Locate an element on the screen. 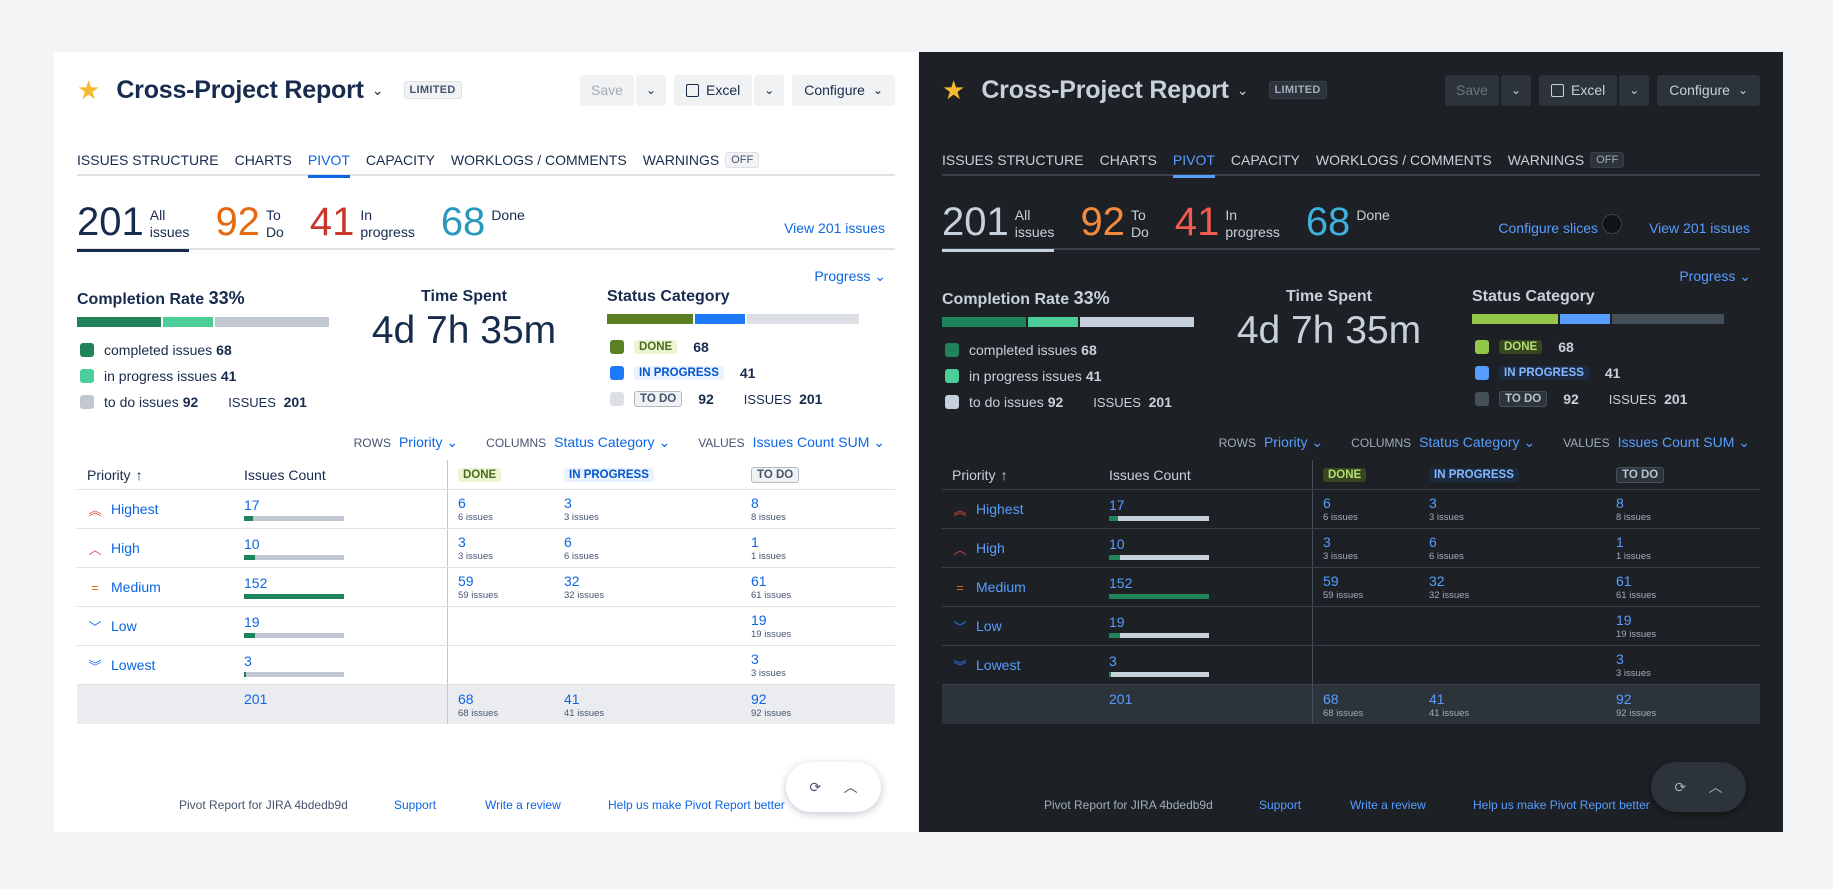 The image size is (1833, 889). rows-selector: Priority ⌄ is located at coordinates (428, 442).